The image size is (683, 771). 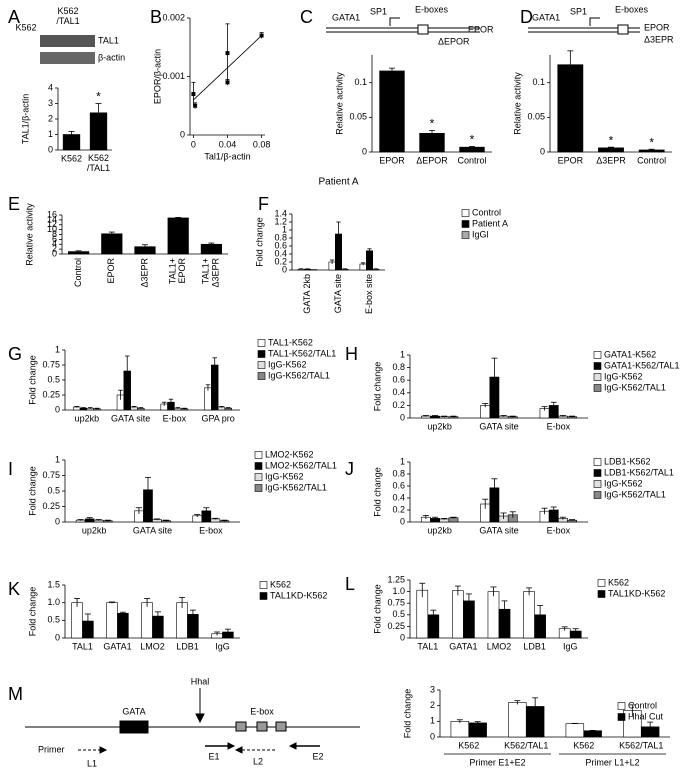 What do you see at coordinates (108, 40) in the screenshot?
I see `band-label: TAL1` at bounding box center [108, 40].